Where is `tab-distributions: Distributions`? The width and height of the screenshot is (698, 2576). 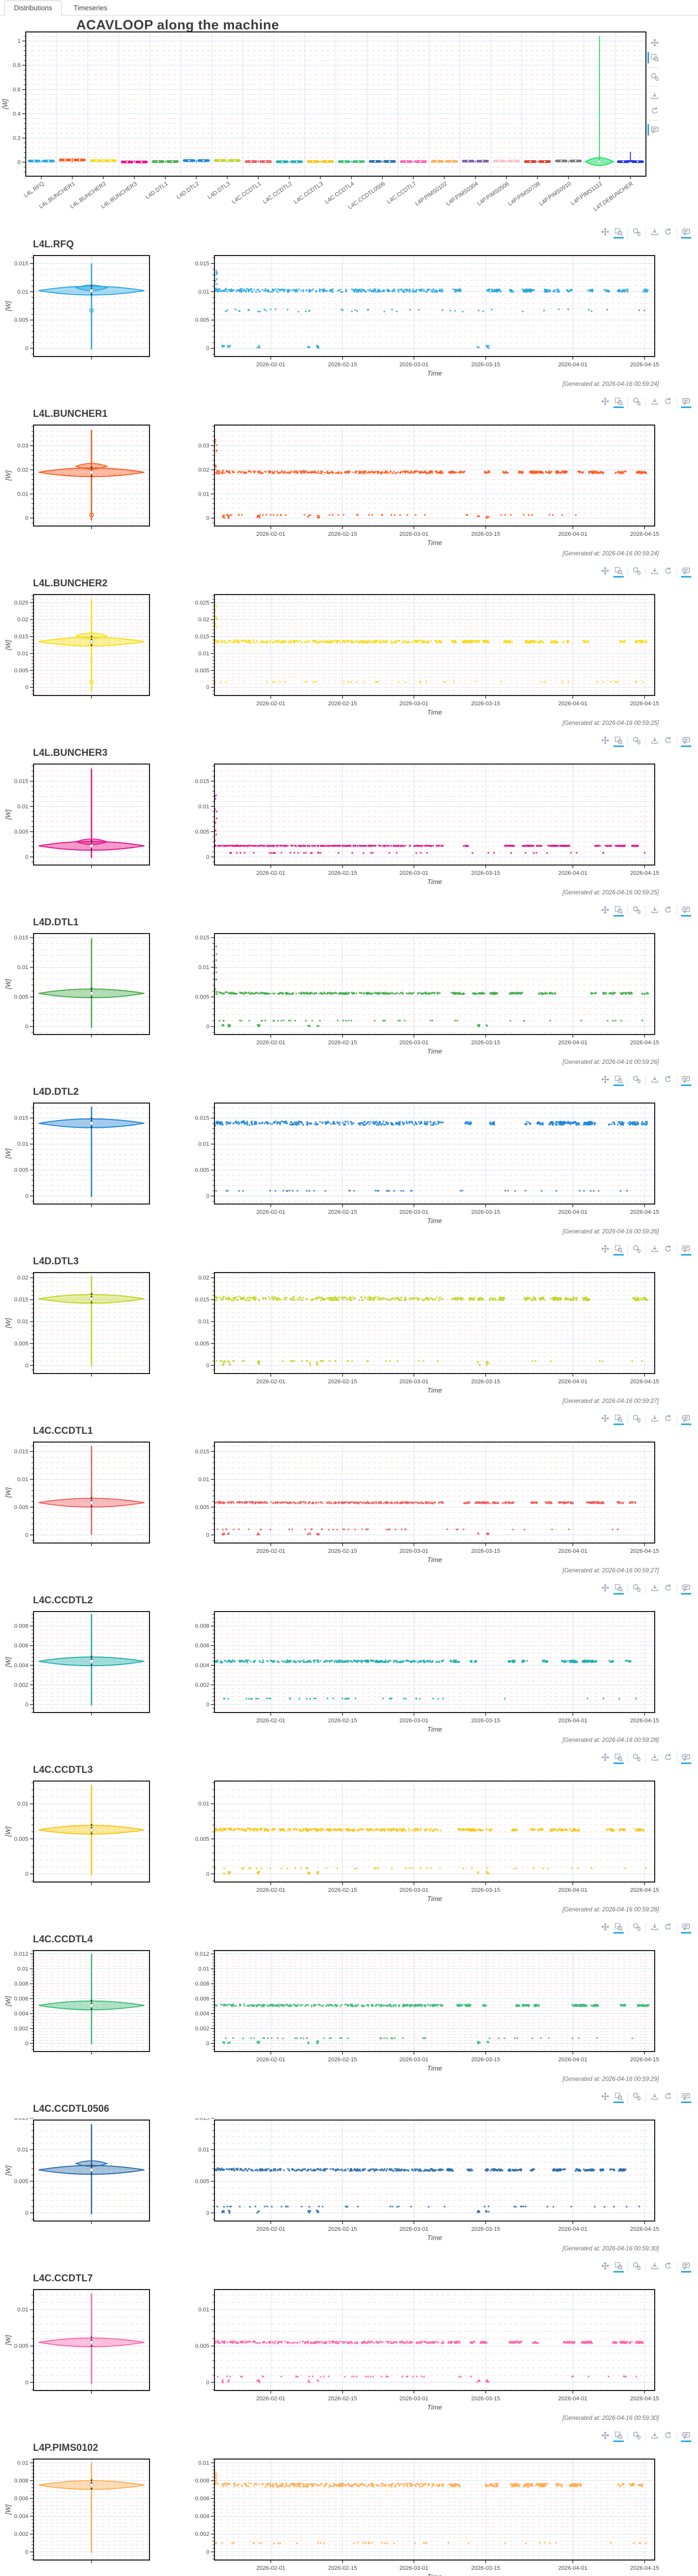
tab-distributions: Distributions is located at coordinates (33, 8).